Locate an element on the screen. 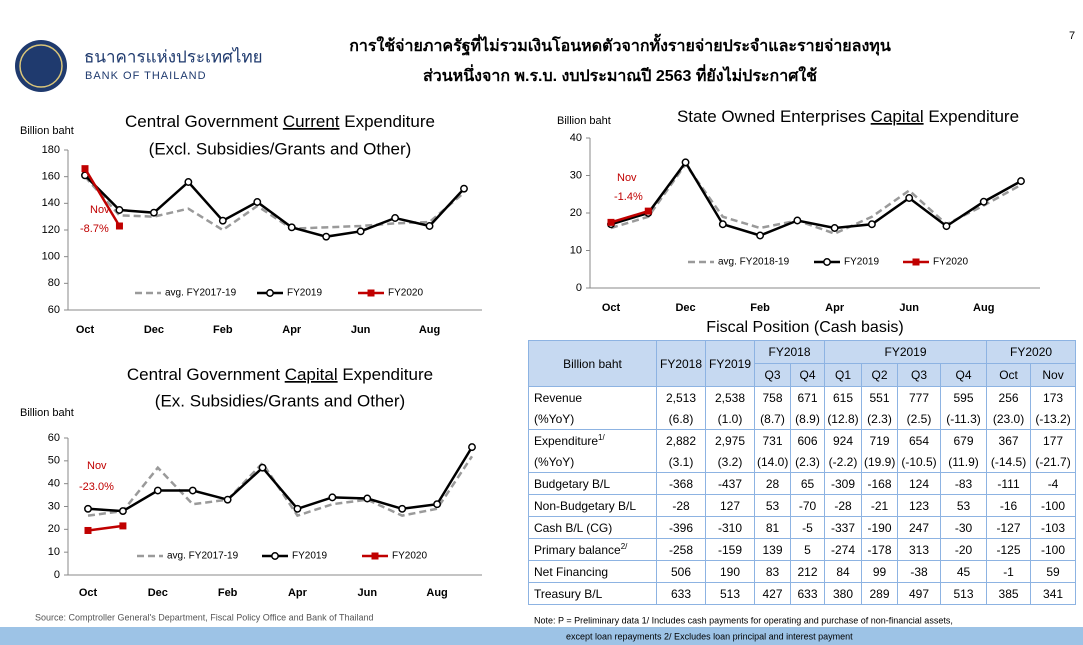 This screenshot has height=645, width=1083. legend-label: FY2020 is located at coordinates (409, 556).